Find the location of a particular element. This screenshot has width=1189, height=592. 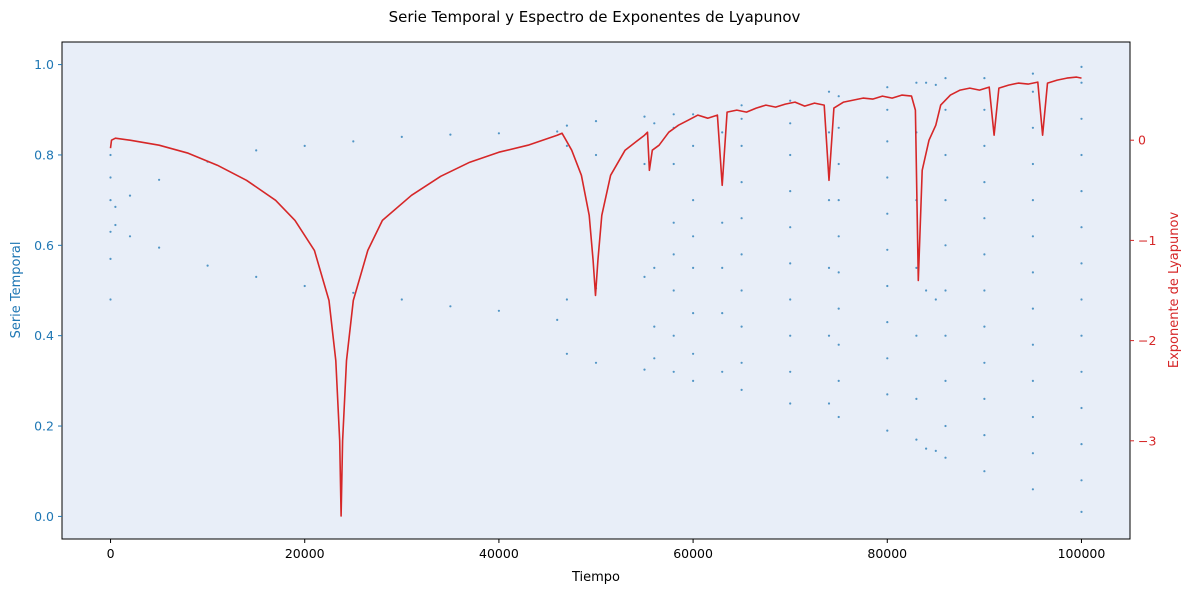

x-axis-ticks: 0 20000 40000 60000 80000 100000 is located at coordinates (606, 550).